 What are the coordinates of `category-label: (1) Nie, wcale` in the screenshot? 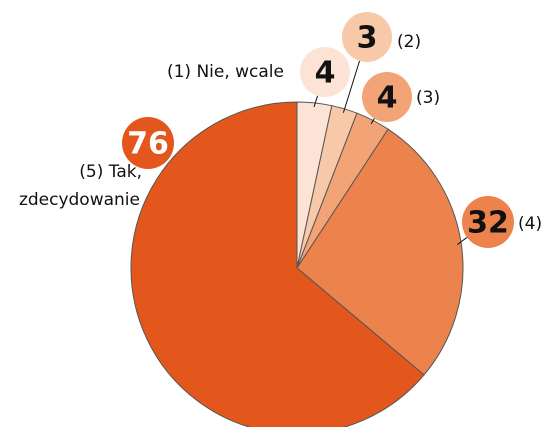 It's located at (225, 72).